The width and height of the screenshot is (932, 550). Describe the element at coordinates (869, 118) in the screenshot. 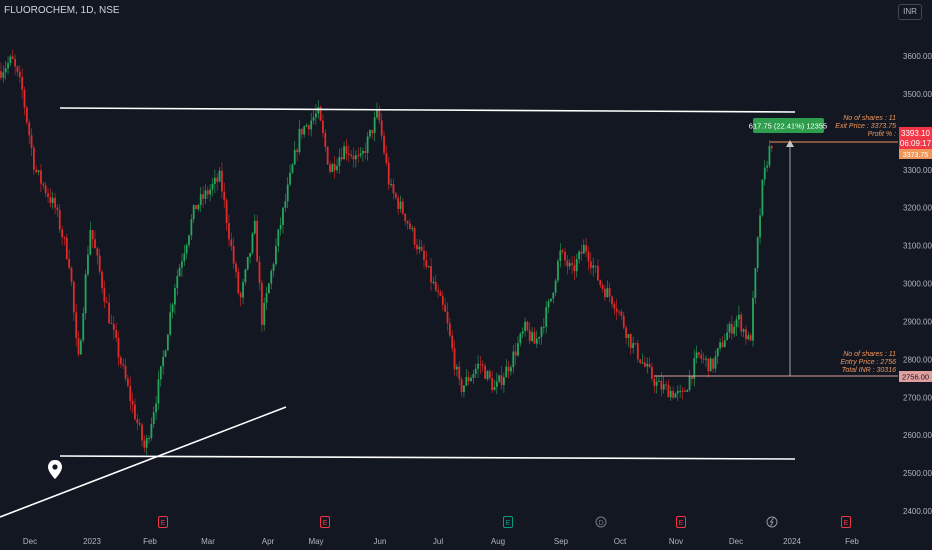

I see `exit-annotation-line-1: No of shares : 11` at that location.